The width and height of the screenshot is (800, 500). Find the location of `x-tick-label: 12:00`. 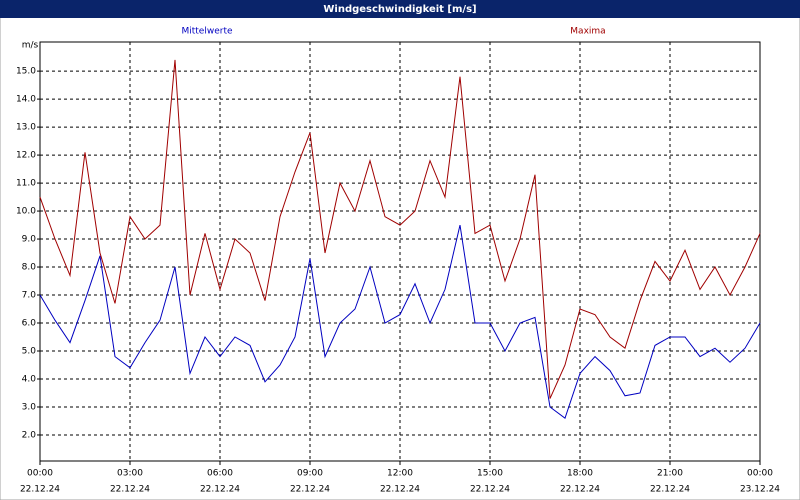

x-tick-label: 12:00 is located at coordinates (400, 474).